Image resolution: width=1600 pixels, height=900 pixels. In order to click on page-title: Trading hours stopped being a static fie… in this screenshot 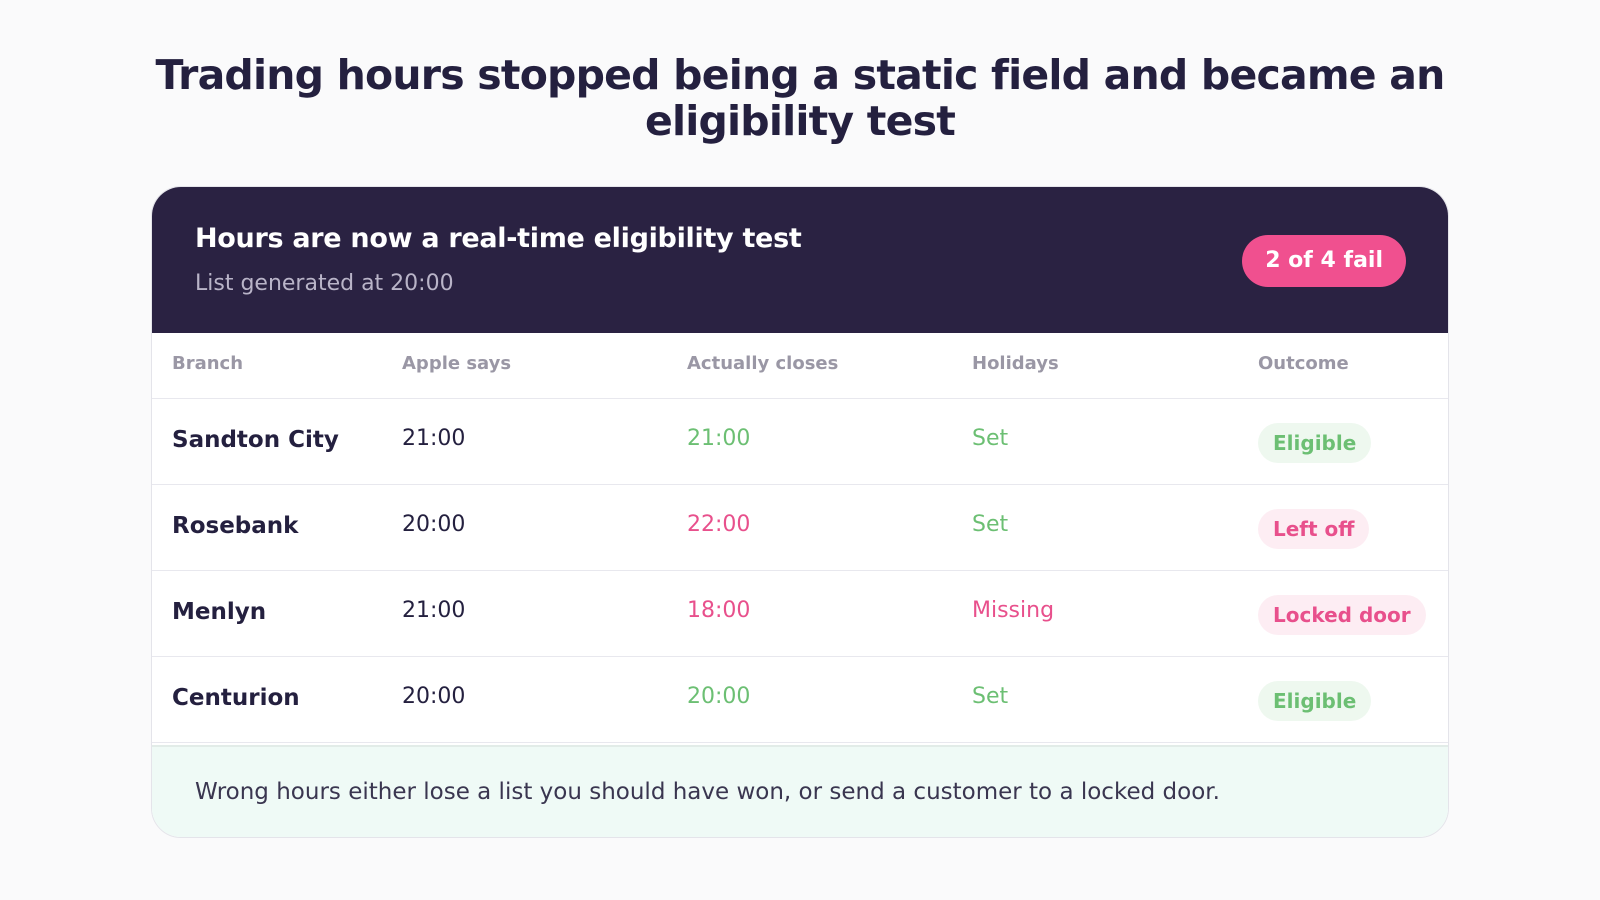, I will do `click(800, 98)`.